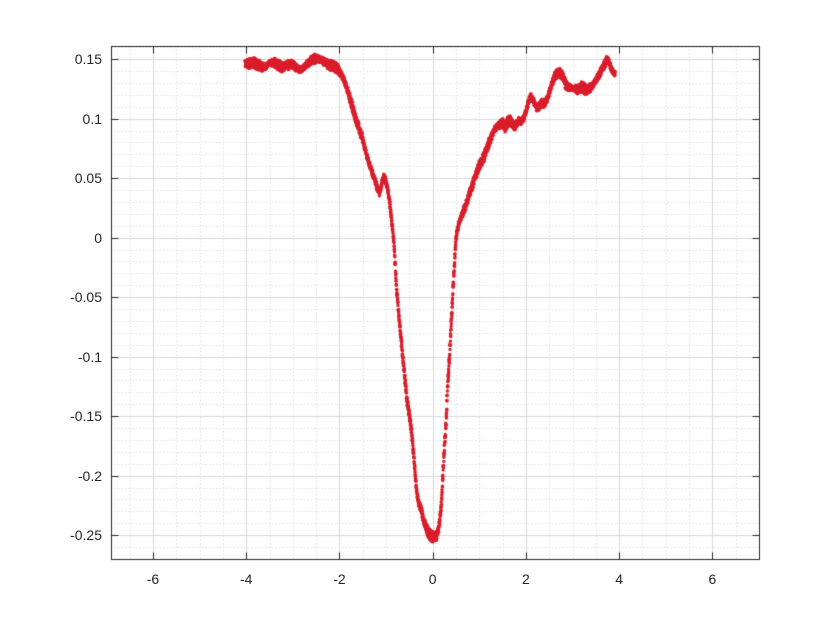  Describe the element at coordinates (86, 535) in the screenshot. I see `y-tick-label: -0.25` at that location.